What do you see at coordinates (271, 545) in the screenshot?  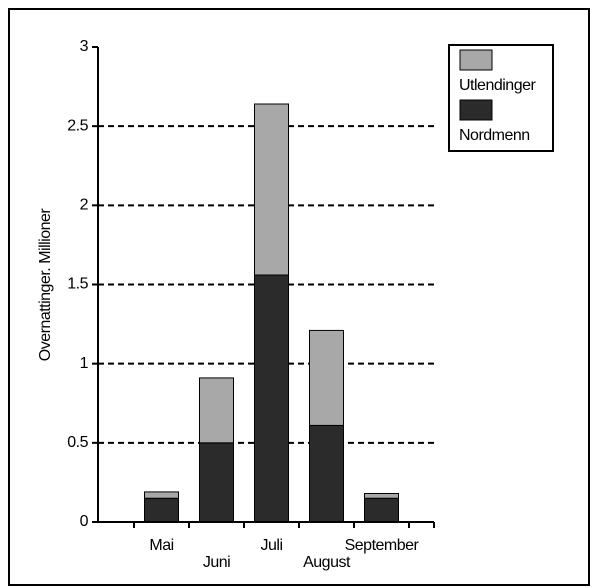 I see `x-tick-label: Juli` at bounding box center [271, 545].